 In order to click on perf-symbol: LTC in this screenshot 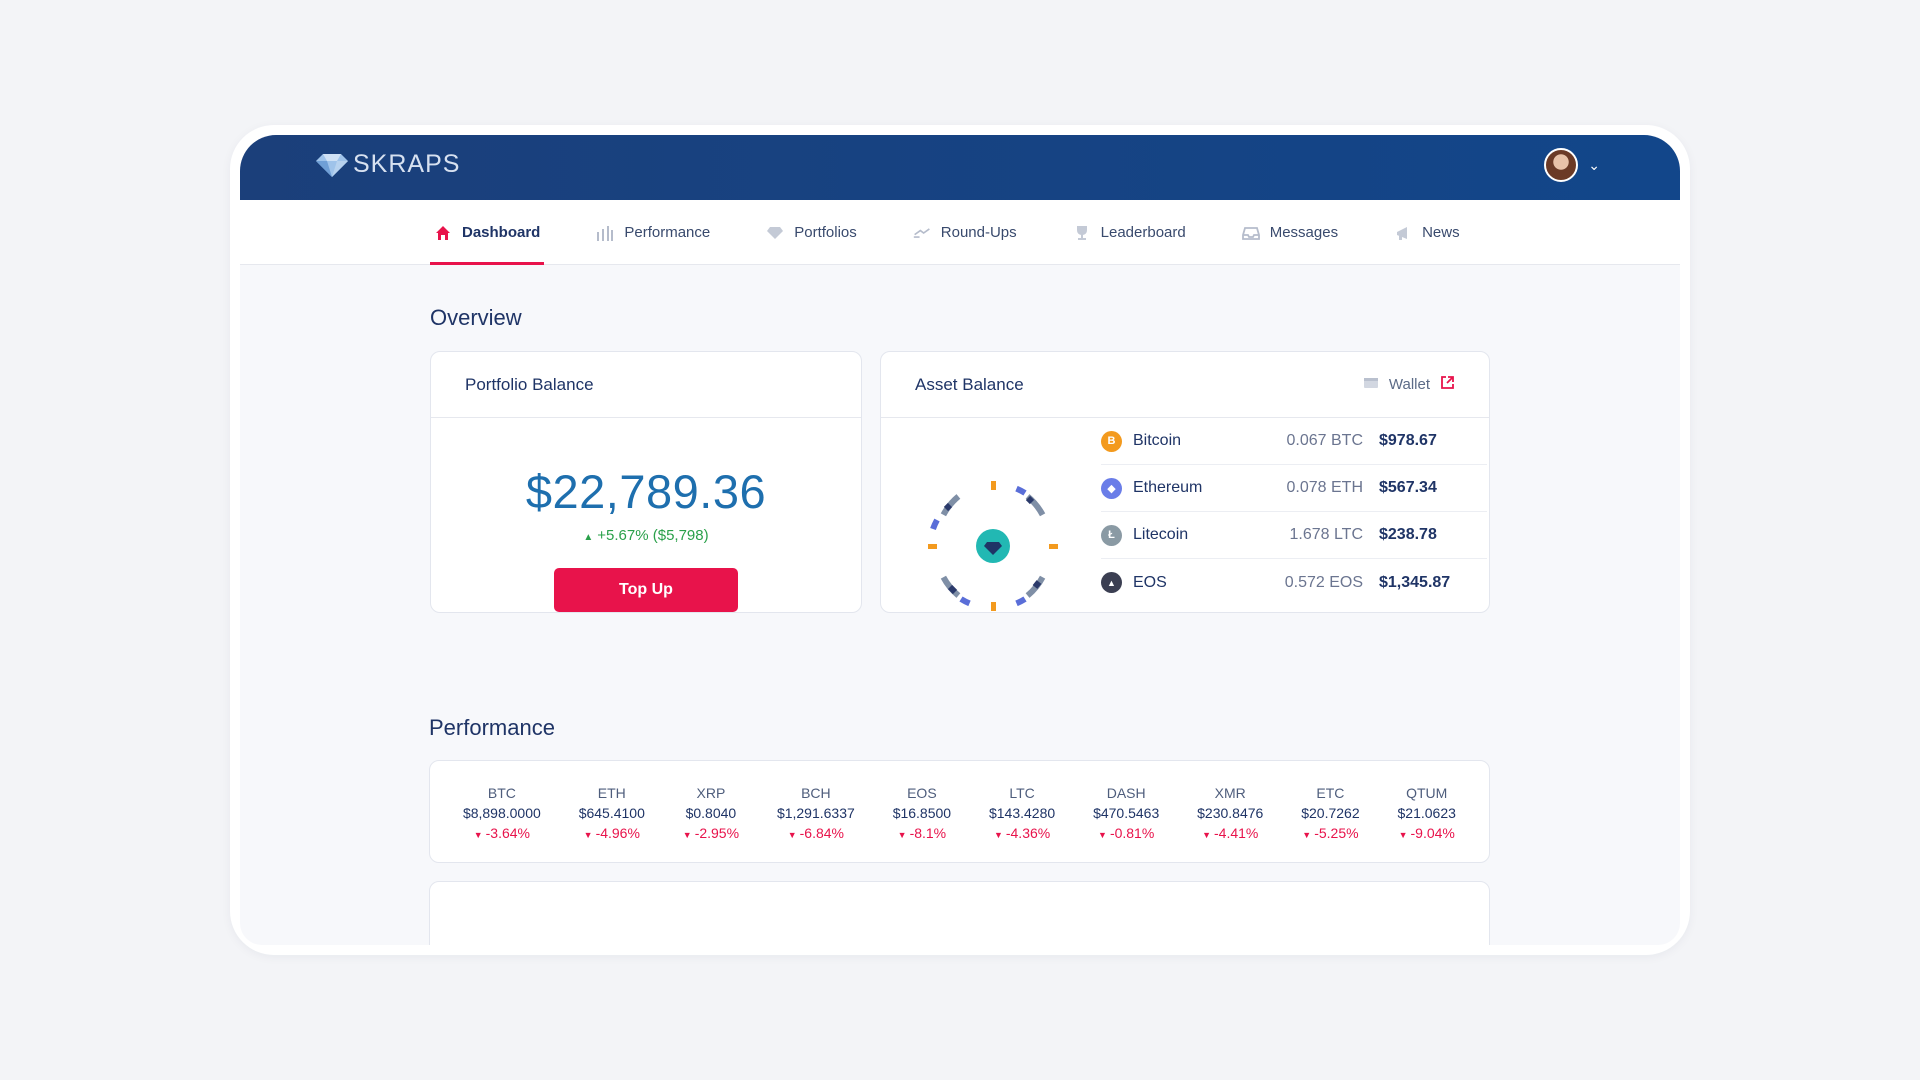, I will do `click(1022, 793)`.